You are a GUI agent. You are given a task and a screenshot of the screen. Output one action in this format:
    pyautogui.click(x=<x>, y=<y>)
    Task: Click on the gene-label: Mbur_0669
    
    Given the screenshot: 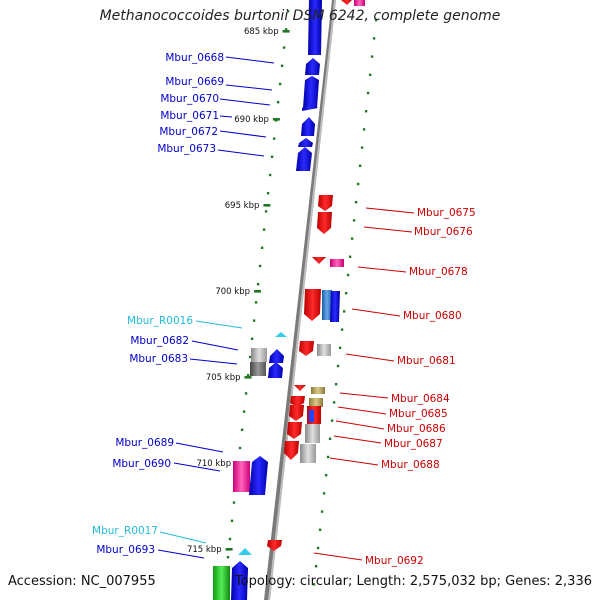 What is the action you would take?
    pyautogui.click(x=194, y=82)
    